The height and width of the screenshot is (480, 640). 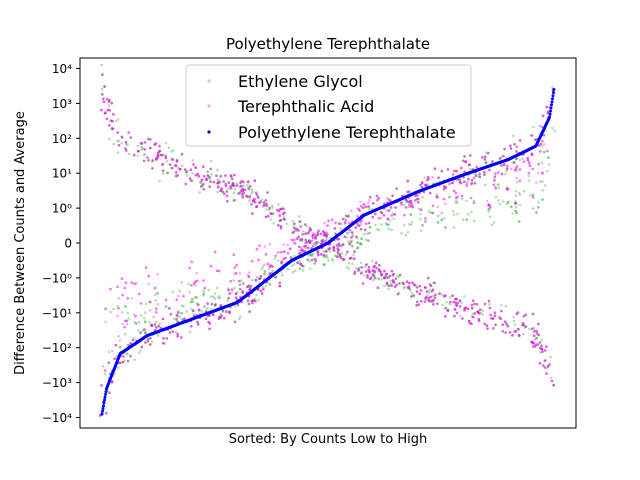 What do you see at coordinates (106, 392) in the screenshot?
I see `data-point-pet` at bounding box center [106, 392].